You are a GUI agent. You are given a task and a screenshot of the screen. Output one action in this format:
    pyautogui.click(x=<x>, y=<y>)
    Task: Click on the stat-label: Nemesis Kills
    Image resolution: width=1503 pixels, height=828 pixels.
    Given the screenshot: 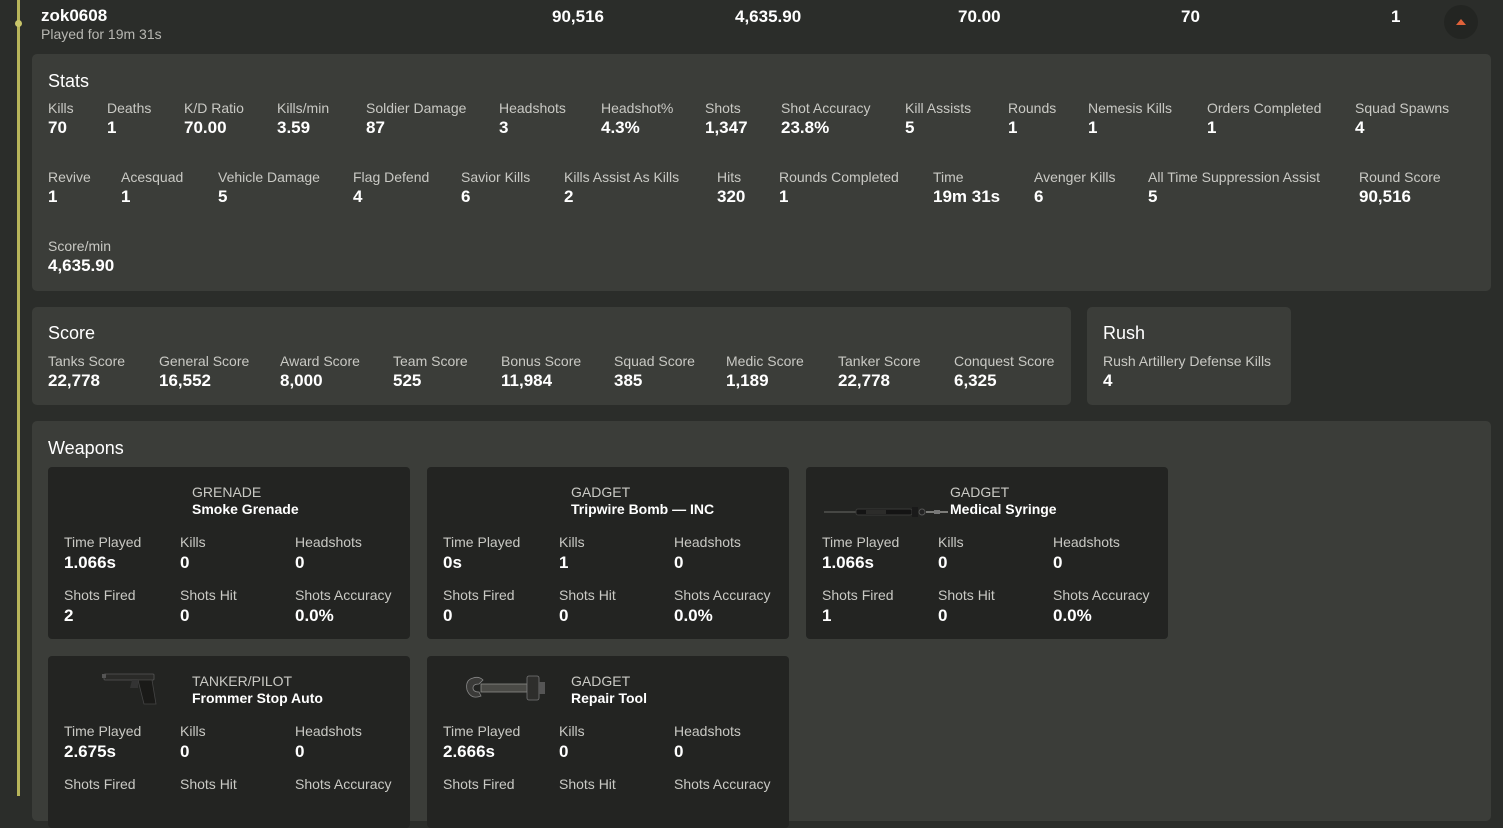 What is the action you would take?
    pyautogui.click(x=1130, y=108)
    